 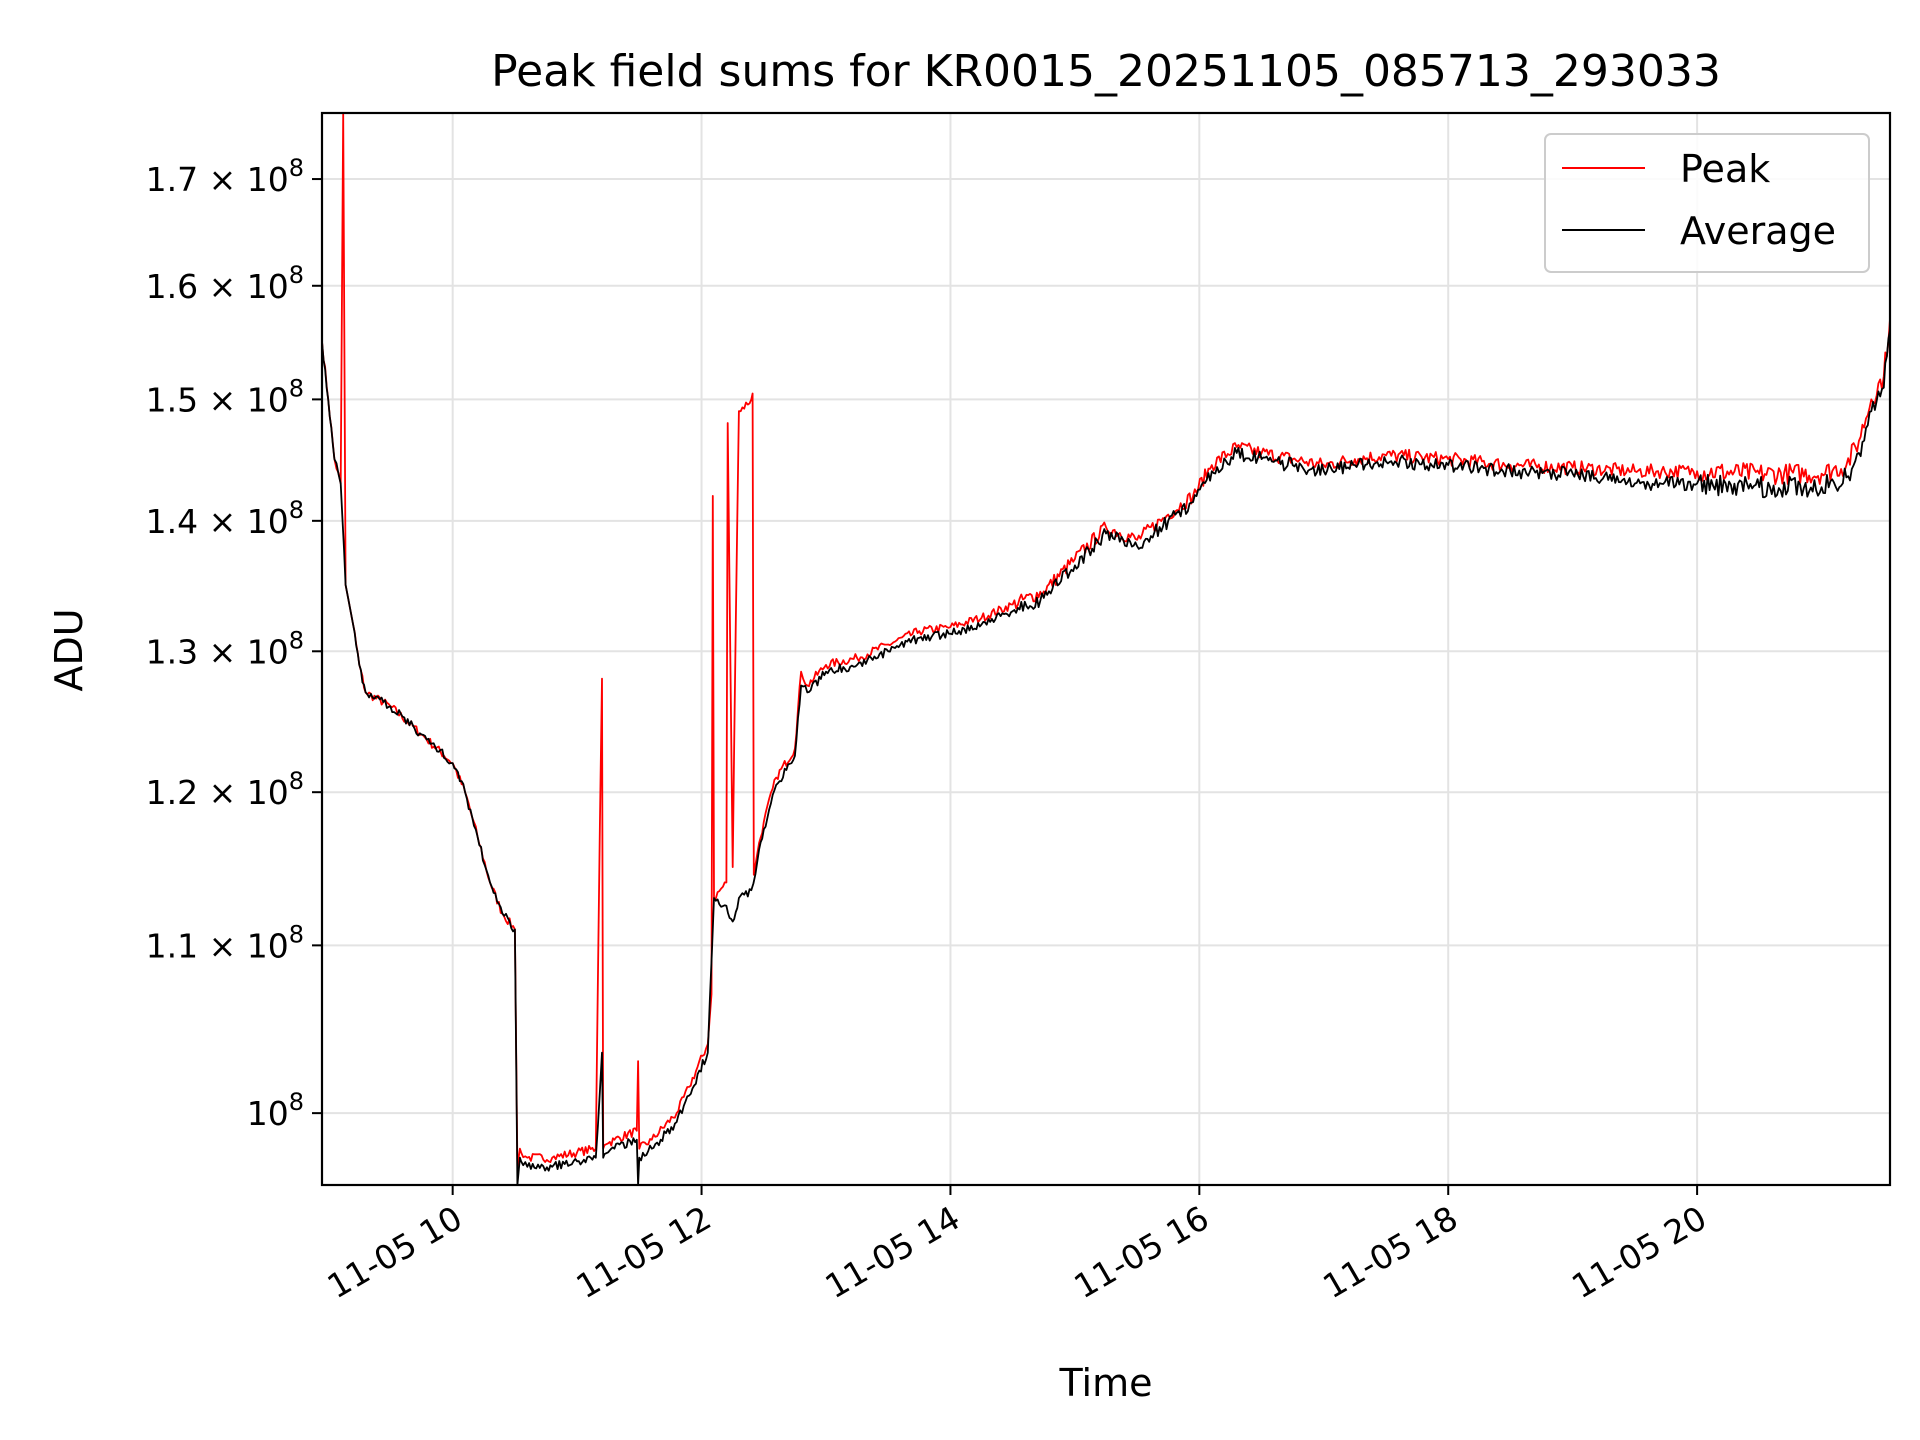 I want to click on legend-label-peak: Peak, so click(x=1725, y=169).